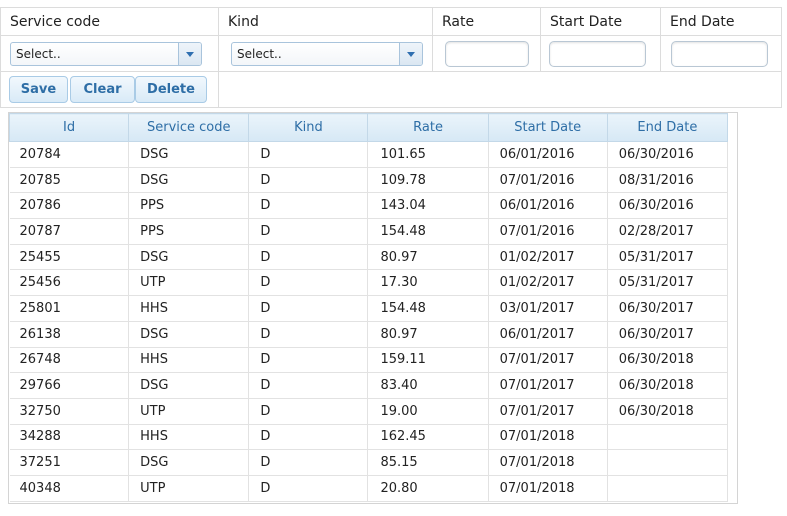 This screenshot has width=787, height=516. Describe the element at coordinates (668, 180) in the screenshot. I see `cell-end-date: 08/31/2016` at that location.